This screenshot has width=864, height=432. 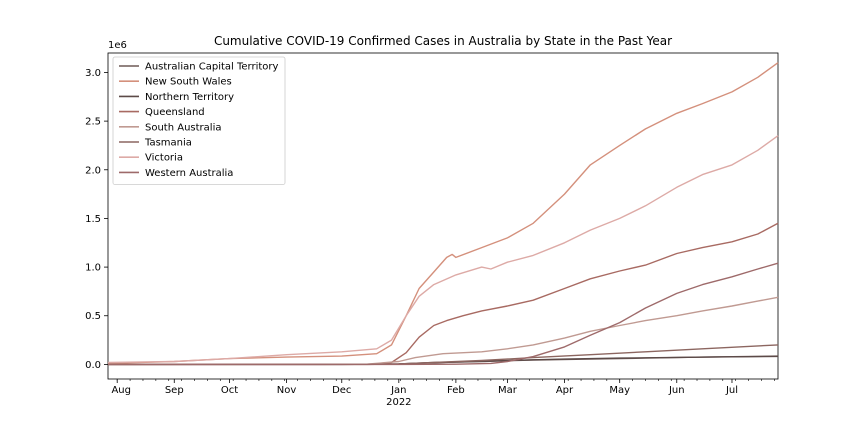 What do you see at coordinates (93, 170) in the screenshot?
I see `y-tick-label: 2.0` at bounding box center [93, 170].